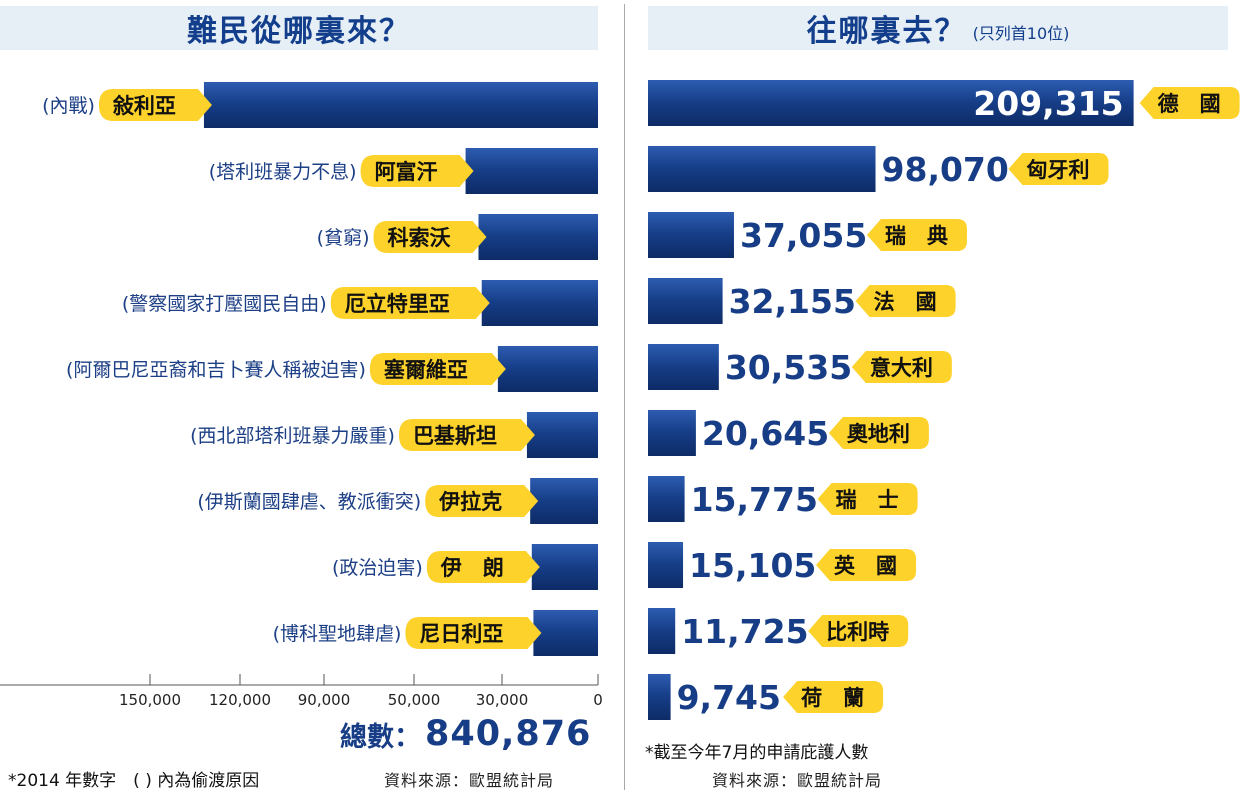 This screenshot has width=1257, height=794. Describe the element at coordinates (945, 169) in the screenshot. I see `destination-value-label: 98,070` at that location.